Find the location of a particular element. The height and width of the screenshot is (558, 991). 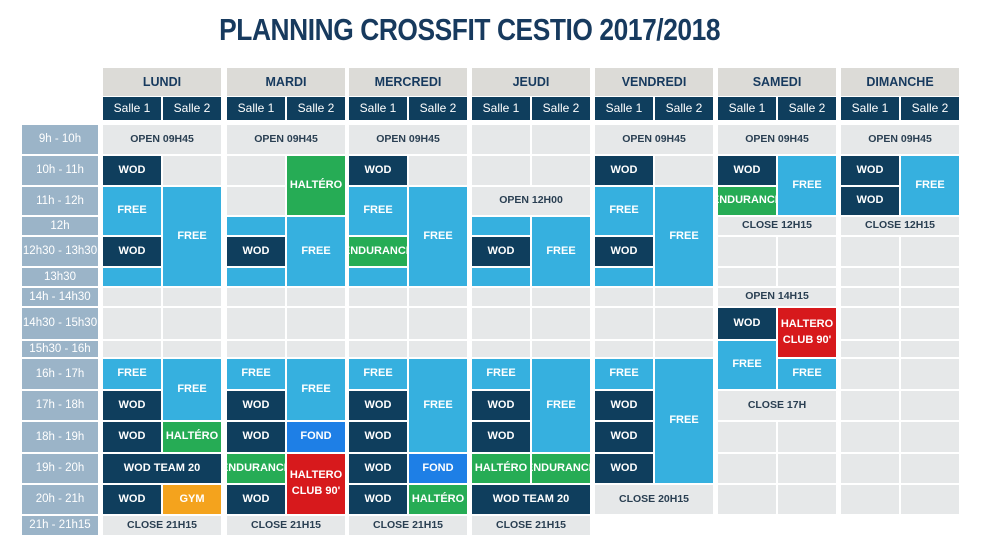

schedule-note: OPEN 14H15 is located at coordinates (777, 297).